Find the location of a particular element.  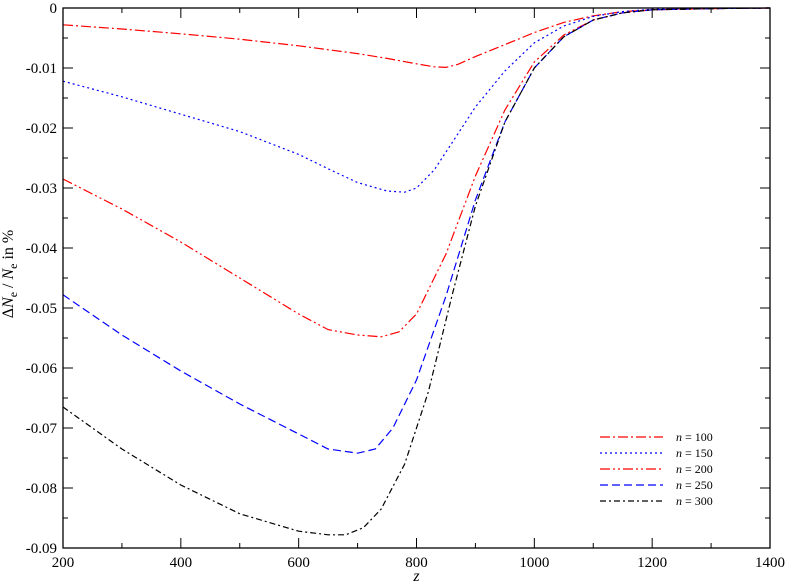

x-tick-label: 1400 is located at coordinates (770, 563).